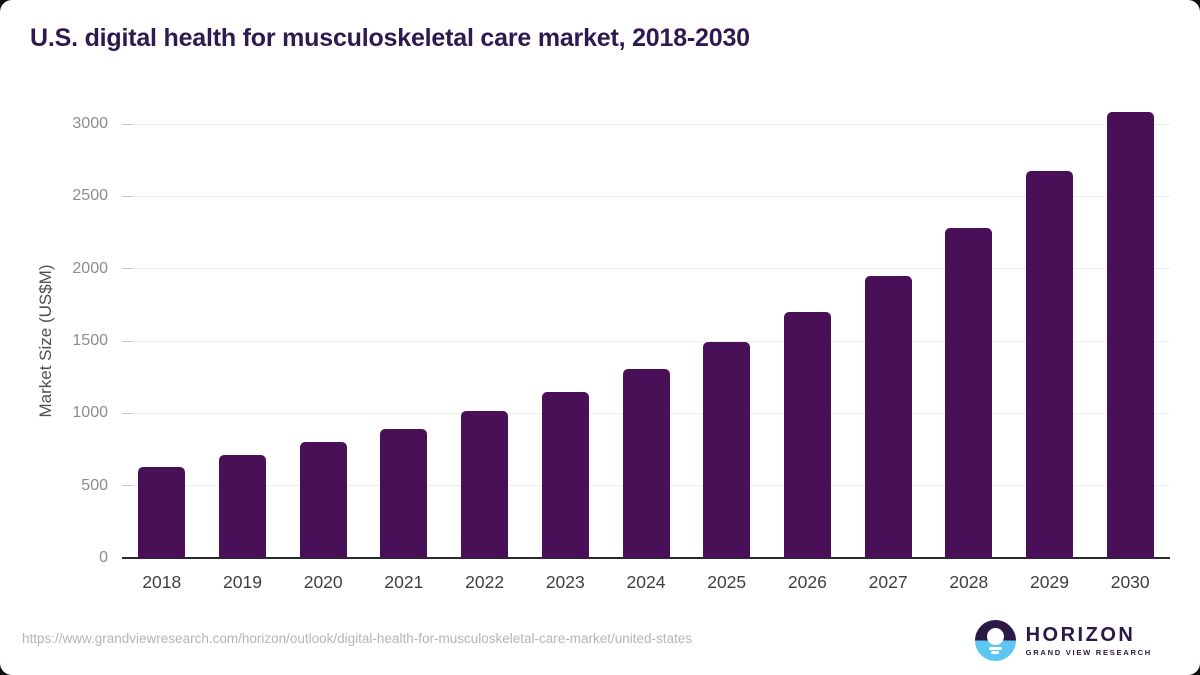  What do you see at coordinates (404, 493) in the screenshot?
I see `bar-2021` at bounding box center [404, 493].